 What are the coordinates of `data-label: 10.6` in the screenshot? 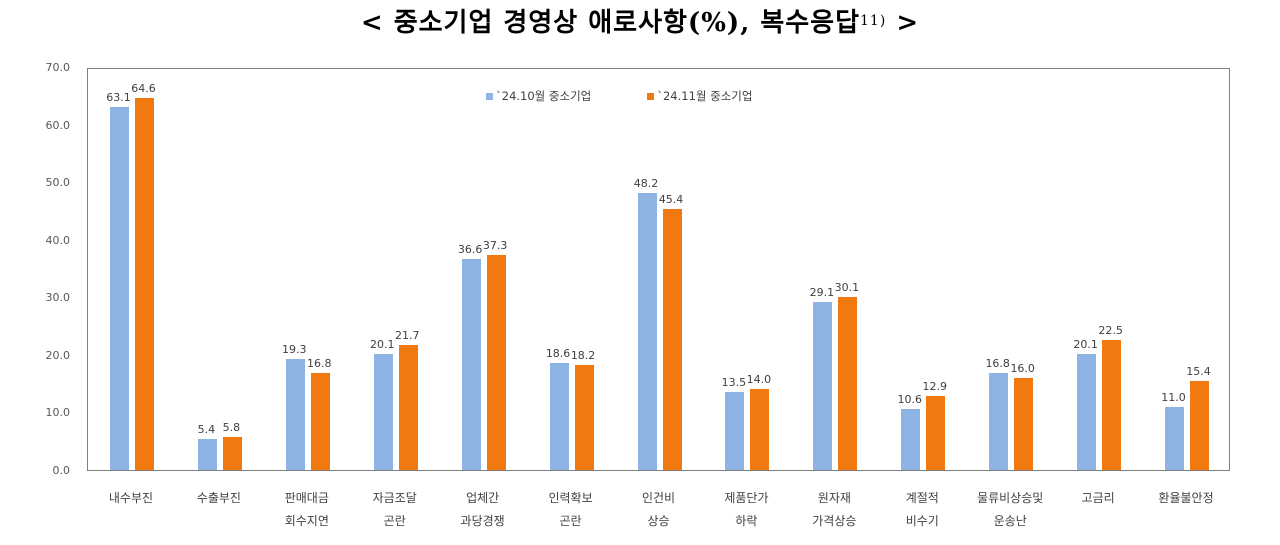 It's located at (910, 399).